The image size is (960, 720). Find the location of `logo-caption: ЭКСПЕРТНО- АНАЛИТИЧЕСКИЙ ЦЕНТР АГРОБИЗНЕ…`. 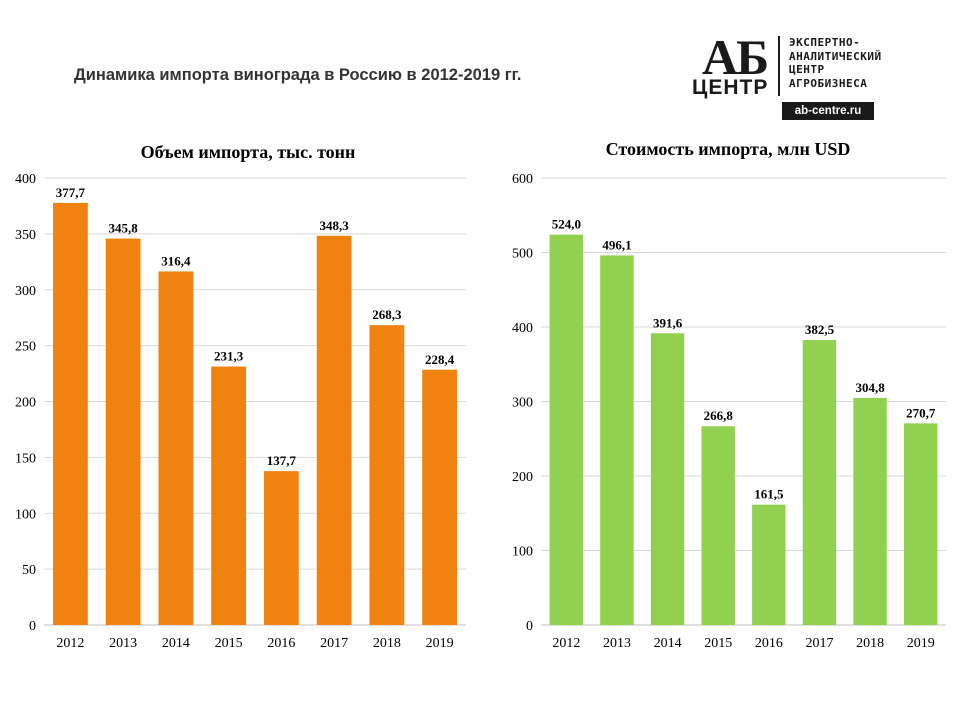

logo-caption: ЭКСПЕРТНО- АНАЛИТИЧЕСКИЙ ЦЕНТР АГРОБИЗНЕ… is located at coordinates (835, 63).